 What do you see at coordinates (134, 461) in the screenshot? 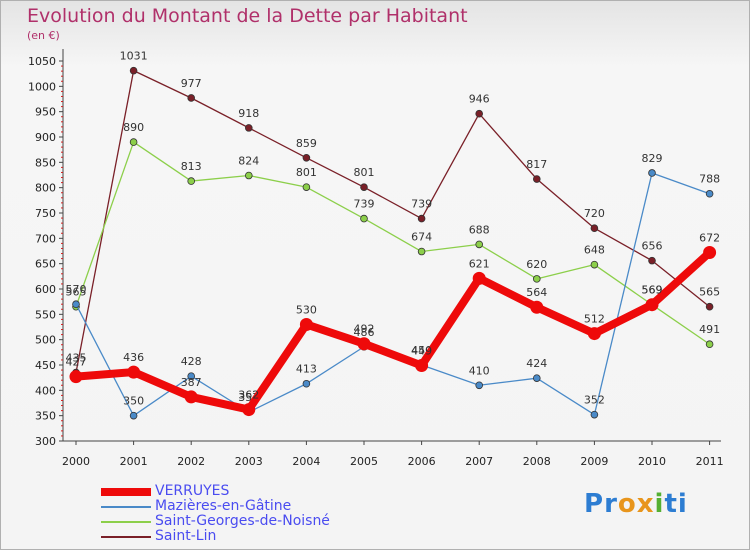
I see `x-tick-label: 2001` at bounding box center [134, 461].